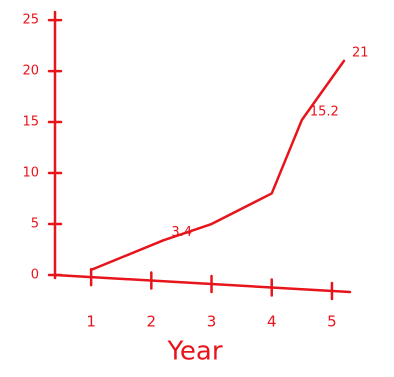  Describe the element at coordinates (30, 122) in the screenshot. I see `y-tick-label: 15` at that location.